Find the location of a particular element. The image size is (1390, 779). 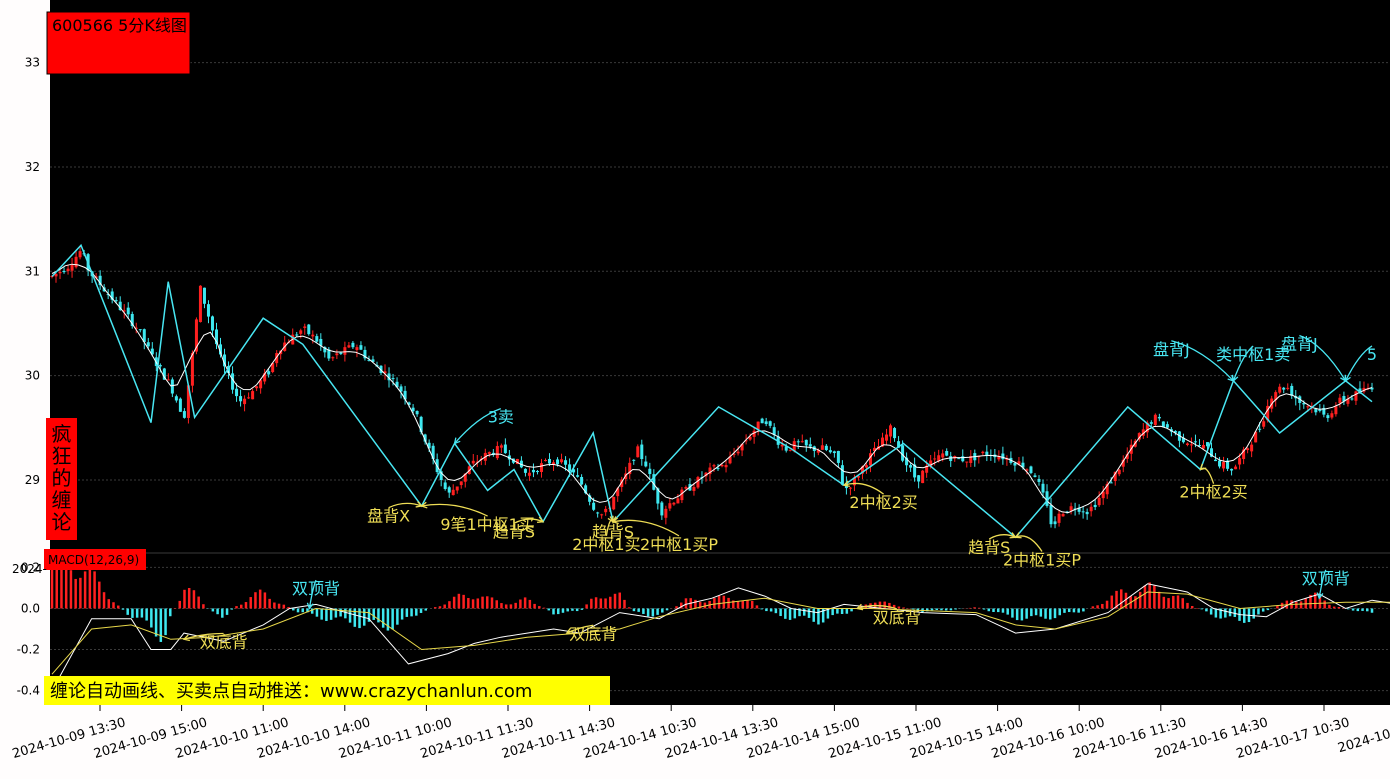

main-annotation-label: 3卖 is located at coordinates (501, 417).